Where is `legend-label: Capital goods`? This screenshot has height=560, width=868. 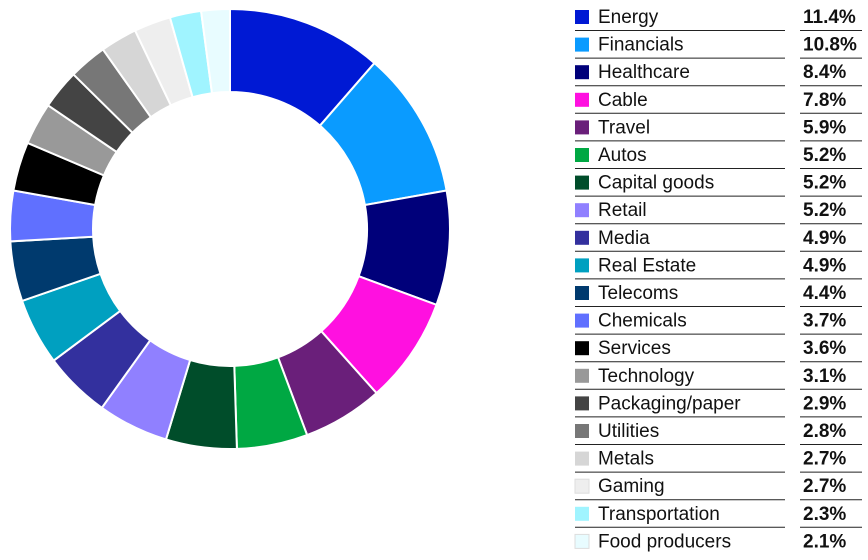 legend-label: Capital goods is located at coordinates (656, 183).